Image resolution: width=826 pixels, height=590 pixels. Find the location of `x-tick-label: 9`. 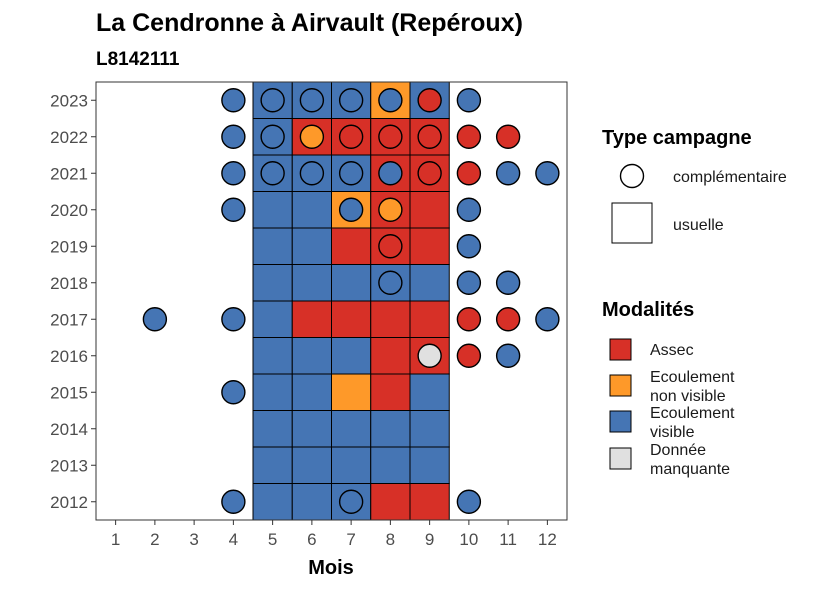

x-tick-label: 9 is located at coordinates (429, 539).